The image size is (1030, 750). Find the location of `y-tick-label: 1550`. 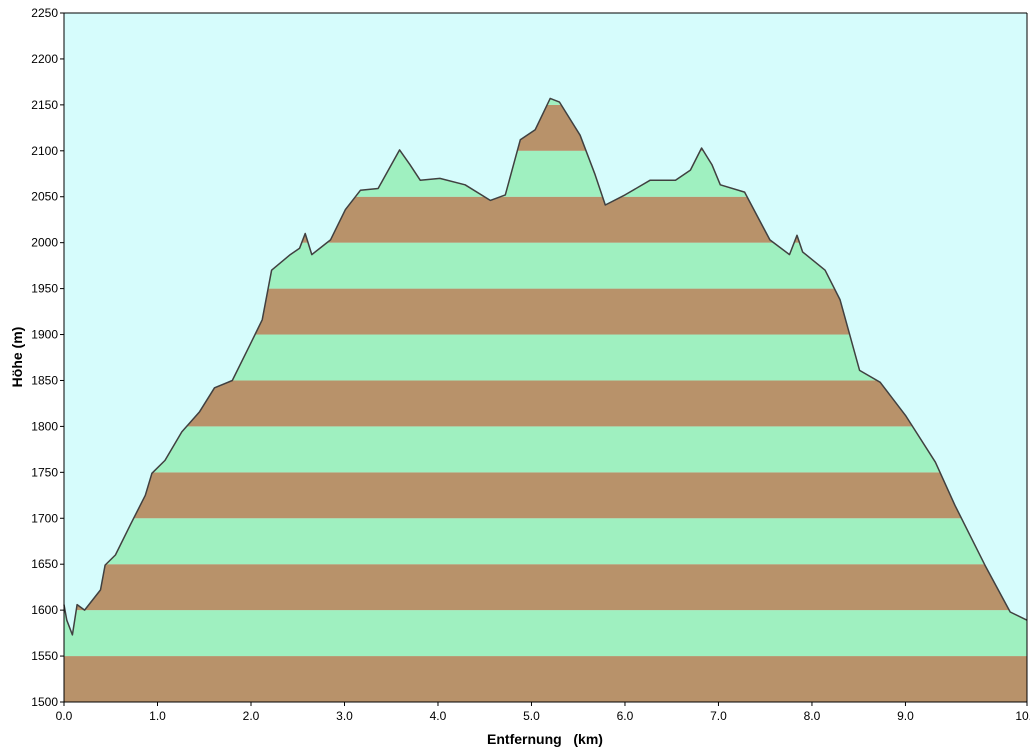

y-tick-label: 1550 is located at coordinates (44, 656).